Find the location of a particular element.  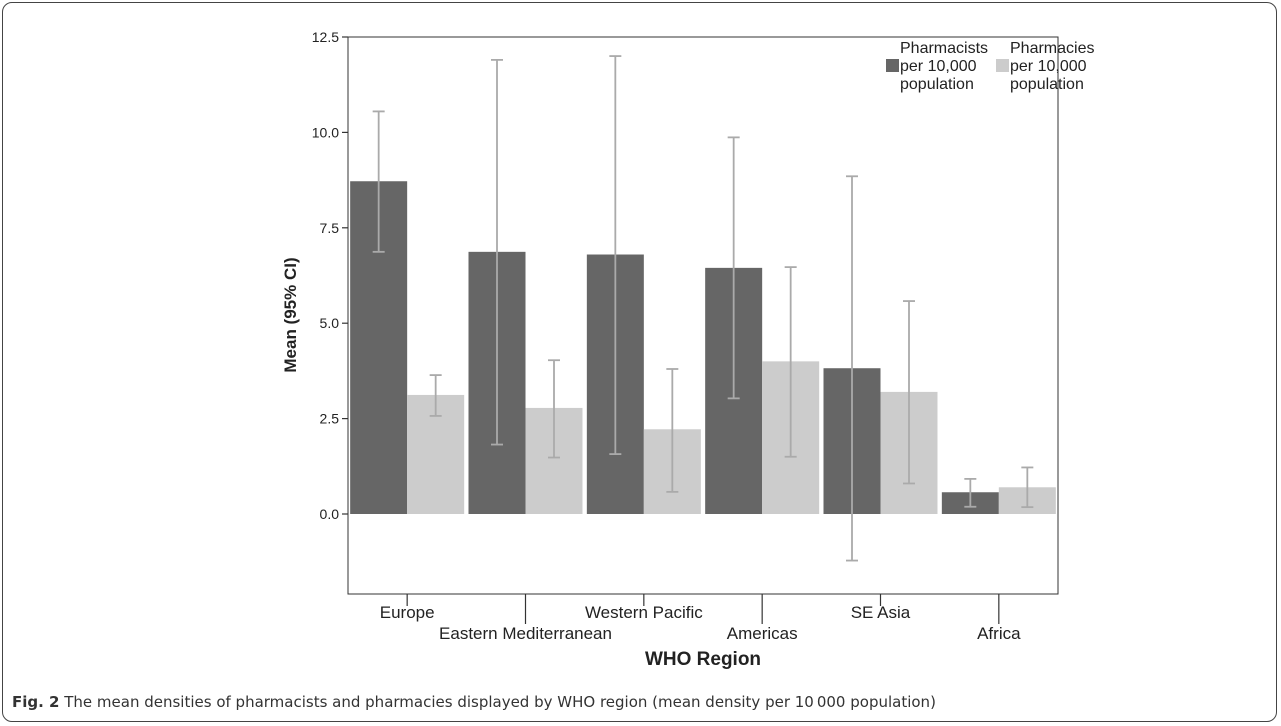

y-tick-label: 10.0 is located at coordinates (325, 132).